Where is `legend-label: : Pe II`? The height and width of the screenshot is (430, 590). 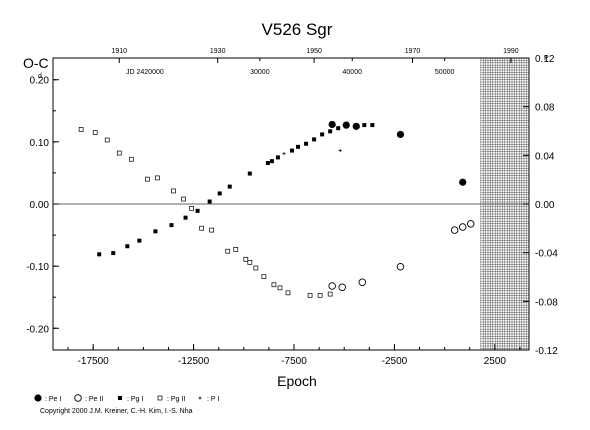 legend-label: : Pe II is located at coordinates (94, 399).